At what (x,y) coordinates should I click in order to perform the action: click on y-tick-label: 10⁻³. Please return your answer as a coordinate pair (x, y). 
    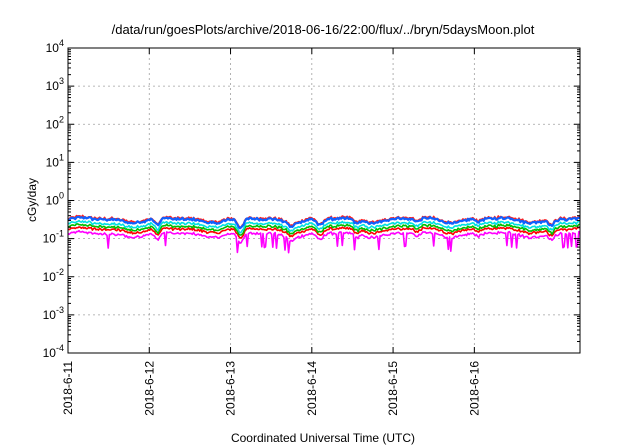
    Looking at the image, I should click on (53, 313).